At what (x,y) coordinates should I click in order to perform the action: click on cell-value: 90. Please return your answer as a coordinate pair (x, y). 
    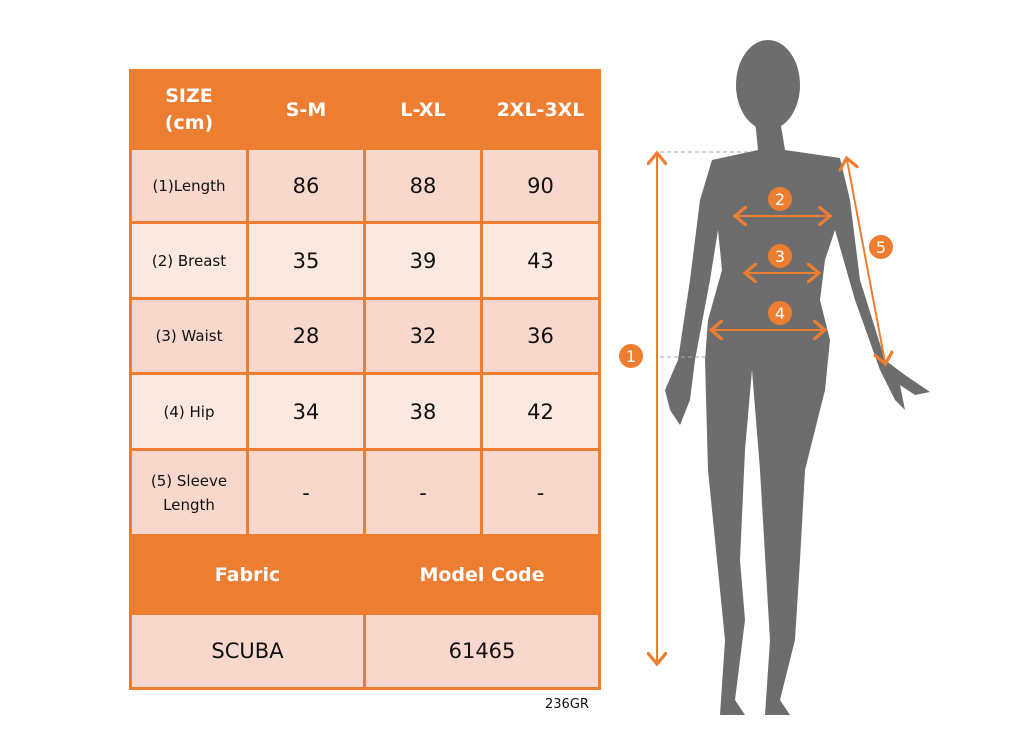
    Looking at the image, I should click on (540, 185).